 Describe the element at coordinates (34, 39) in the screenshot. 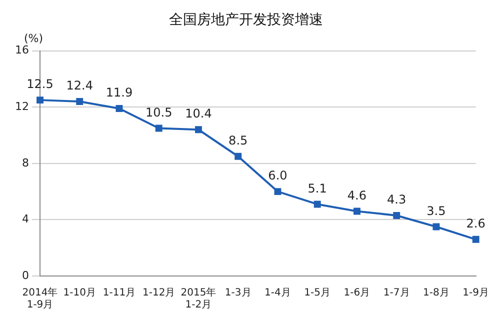

I see `y-axis-title: (%)` at that location.